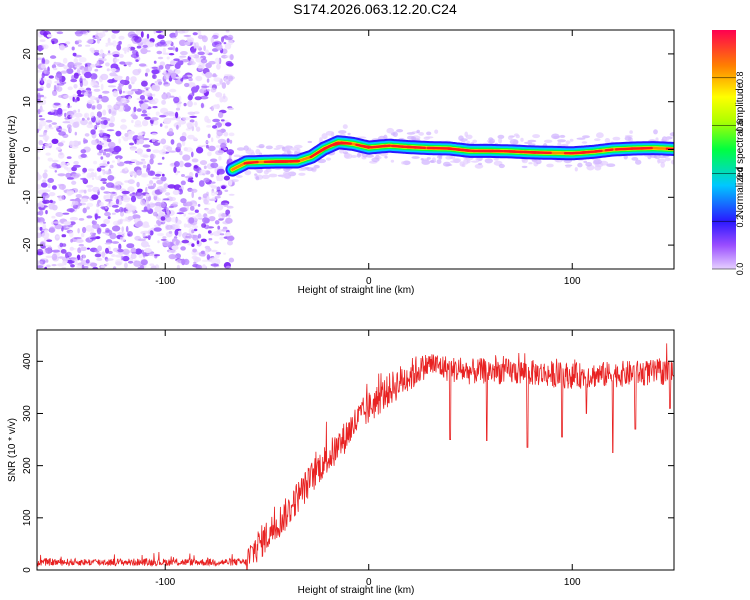 The image size is (750, 600). What do you see at coordinates (165, 281) in the screenshot?
I see `x-tick-label: -100` at bounding box center [165, 281].